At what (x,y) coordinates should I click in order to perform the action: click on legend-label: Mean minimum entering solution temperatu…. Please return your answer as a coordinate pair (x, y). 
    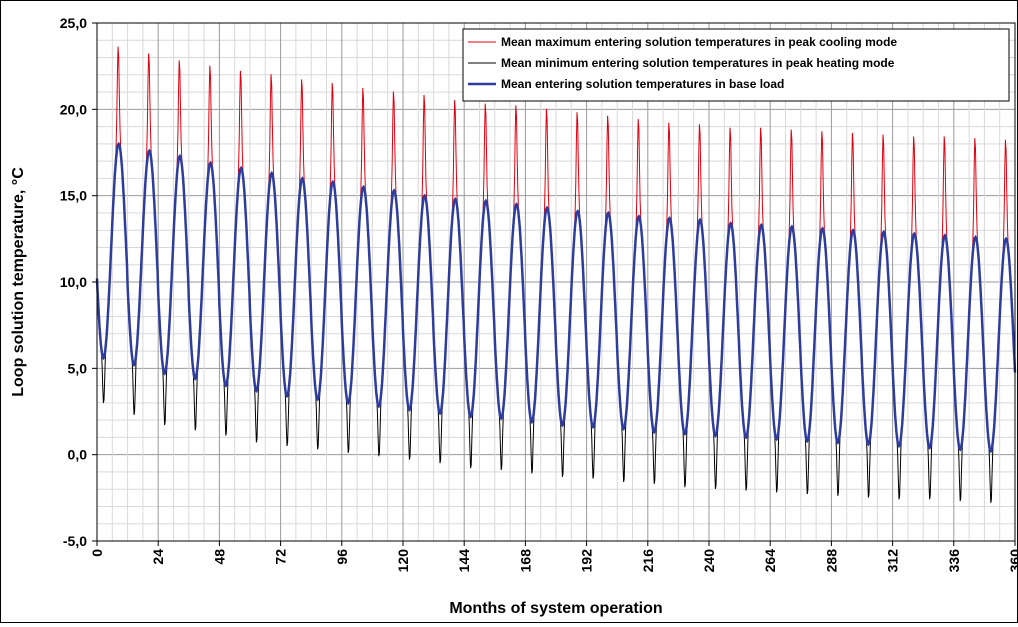
    Looking at the image, I should click on (698, 63).